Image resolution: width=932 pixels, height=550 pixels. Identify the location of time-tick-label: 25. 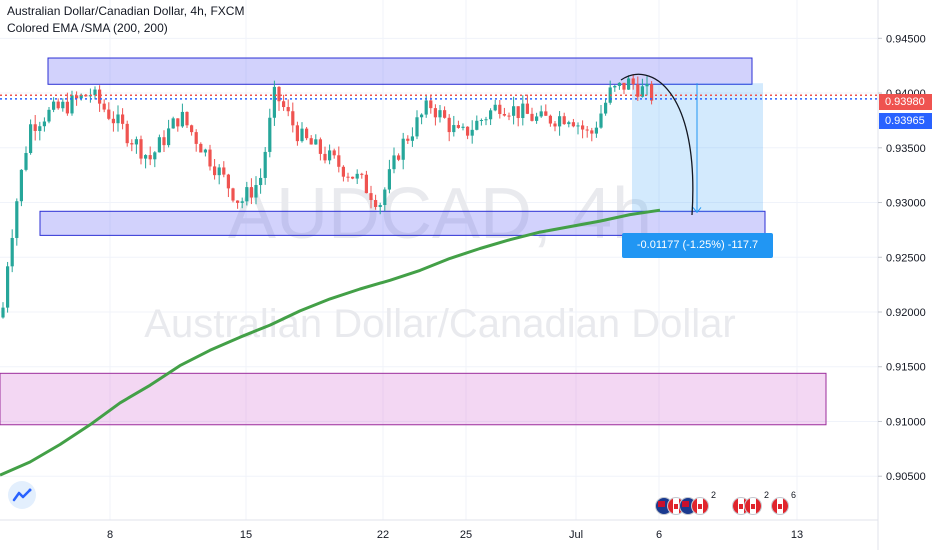
(466, 535).